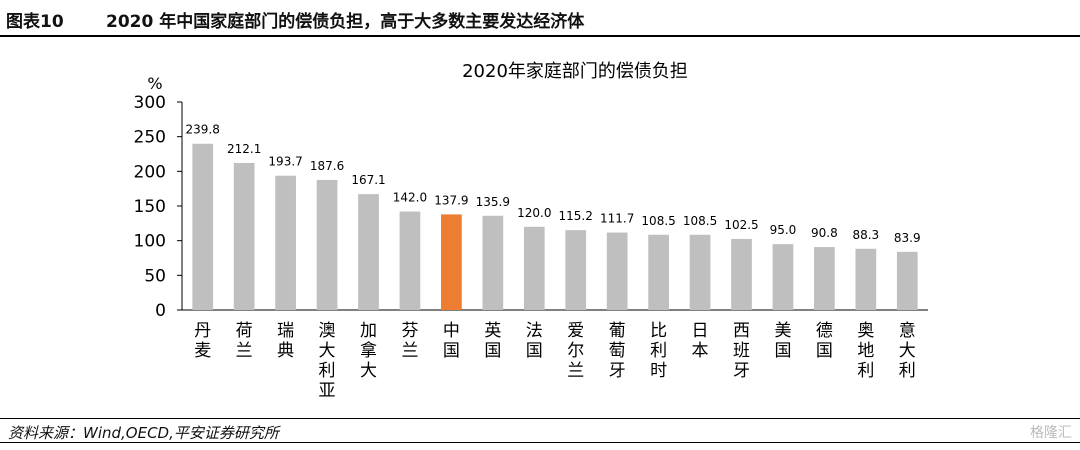 This screenshot has height=450, width=1080. What do you see at coordinates (285, 162) in the screenshot?
I see `bar-value-label: 193.7` at bounding box center [285, 162].